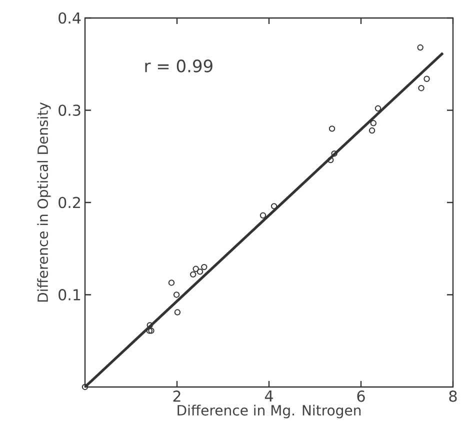 Image resolution: width=461 pixels, height=443 pixels. I want to click on y-axis-title: Difference in Optical Density, so click(44, 202).